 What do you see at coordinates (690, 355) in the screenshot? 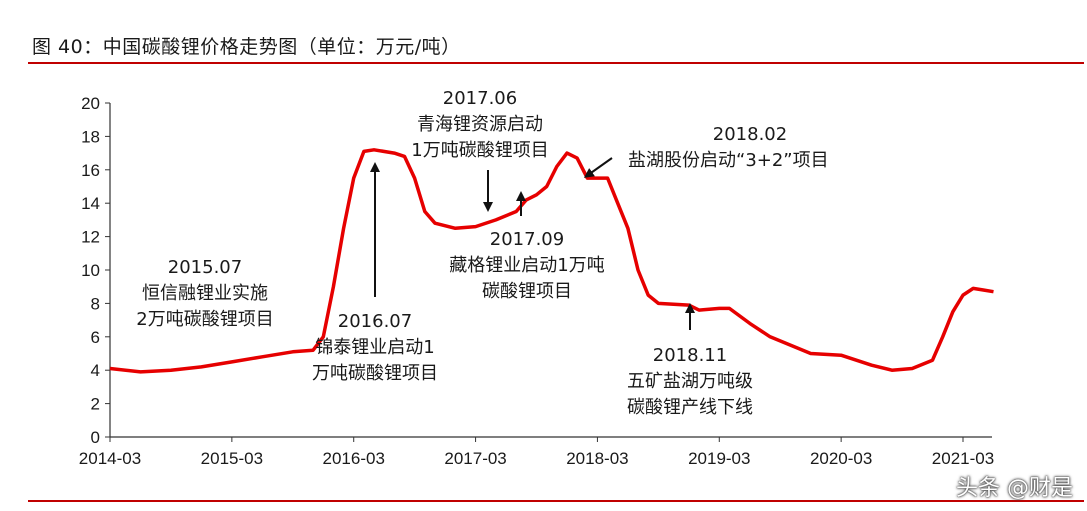
I see `annotation-date: 2018.11` at bounding box center [690, 355].